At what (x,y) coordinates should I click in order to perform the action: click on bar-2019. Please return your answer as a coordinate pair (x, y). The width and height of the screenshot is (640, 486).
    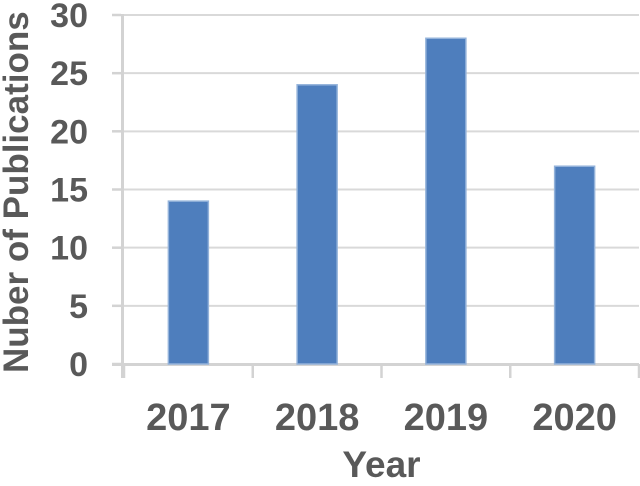
    Looking at the image, I should click on (446, 201).